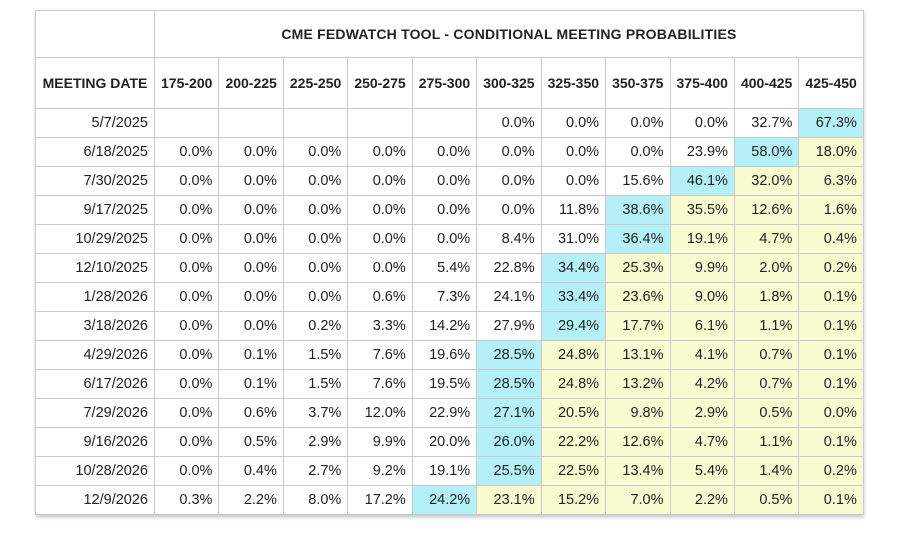  What do you see at coordinates (638, 500) in the screenshot?
I see `probability-cell: 7.0%` at bounding box center [638, 500].